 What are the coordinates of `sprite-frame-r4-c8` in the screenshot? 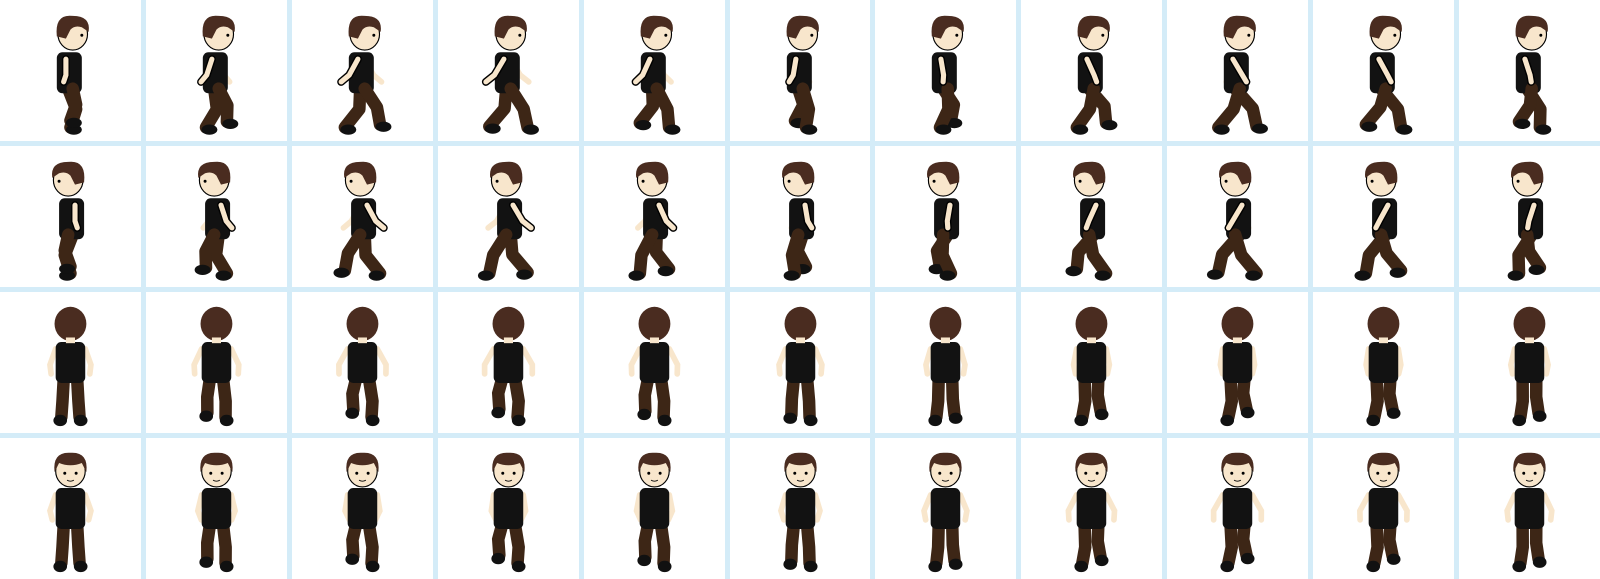 It's located at (1092, 508).